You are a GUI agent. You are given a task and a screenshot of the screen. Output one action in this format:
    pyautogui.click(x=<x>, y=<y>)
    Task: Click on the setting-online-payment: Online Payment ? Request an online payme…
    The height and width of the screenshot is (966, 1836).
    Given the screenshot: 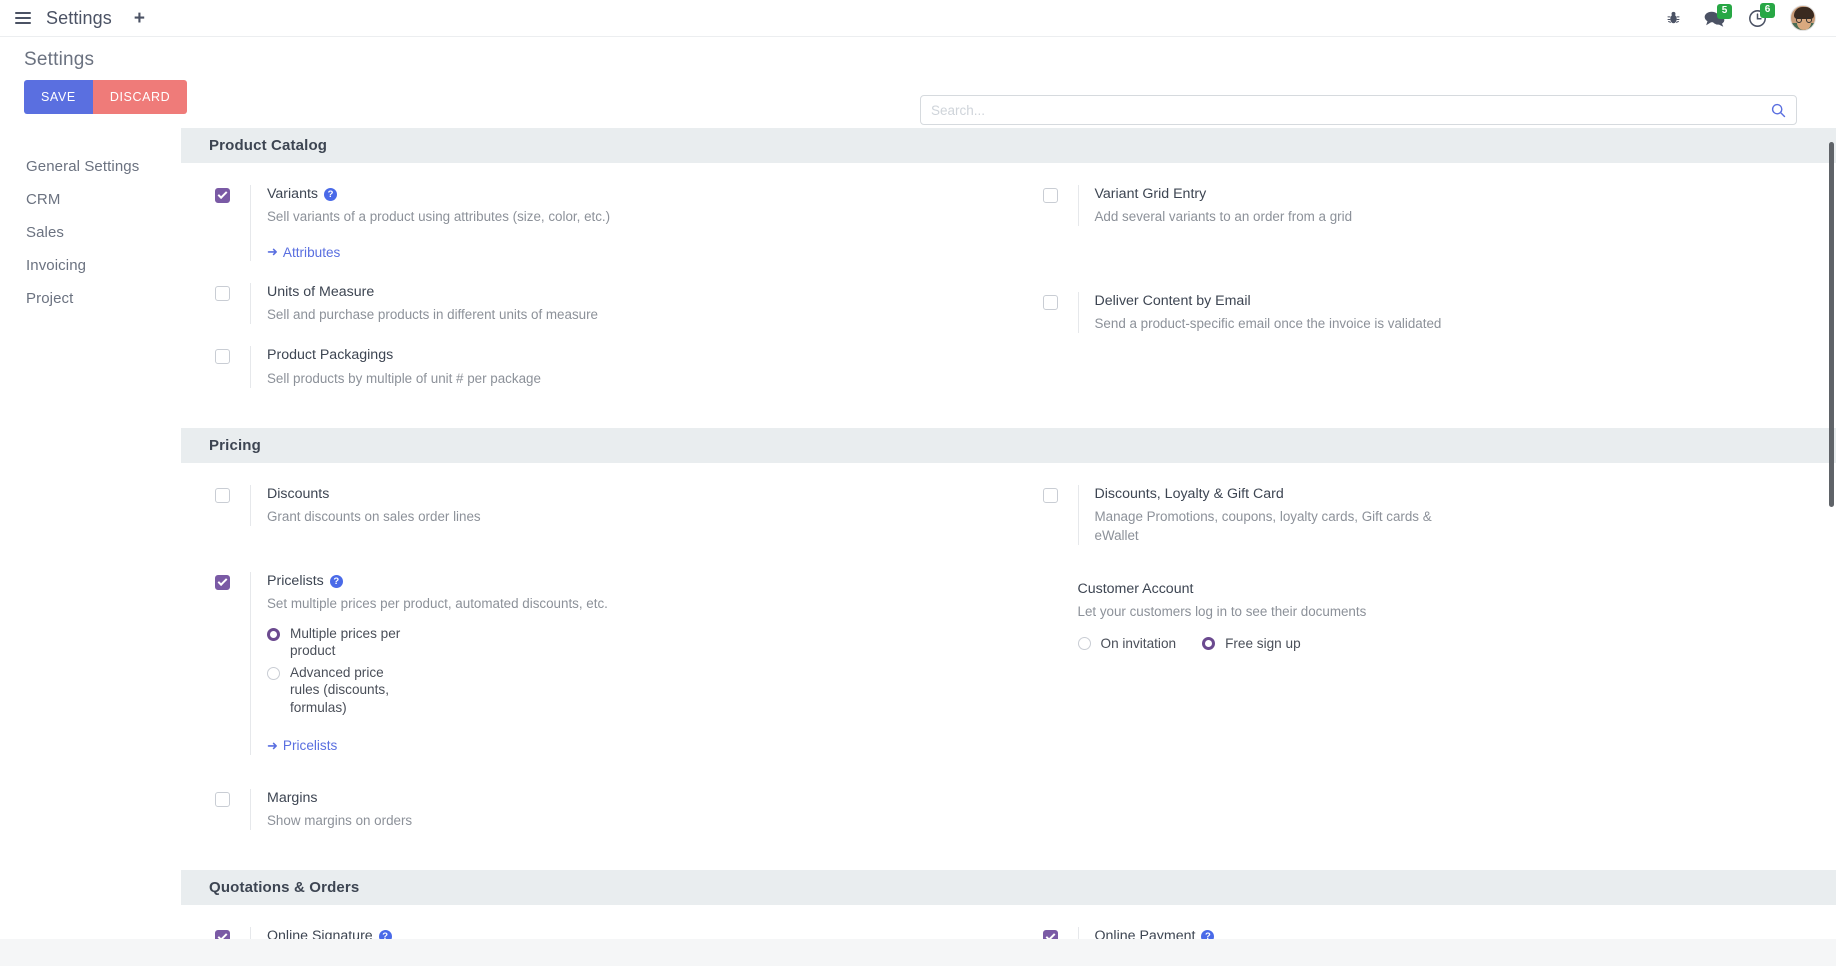 What is the action you would take?
    pyautogui.click(x=1422, y=933)
    